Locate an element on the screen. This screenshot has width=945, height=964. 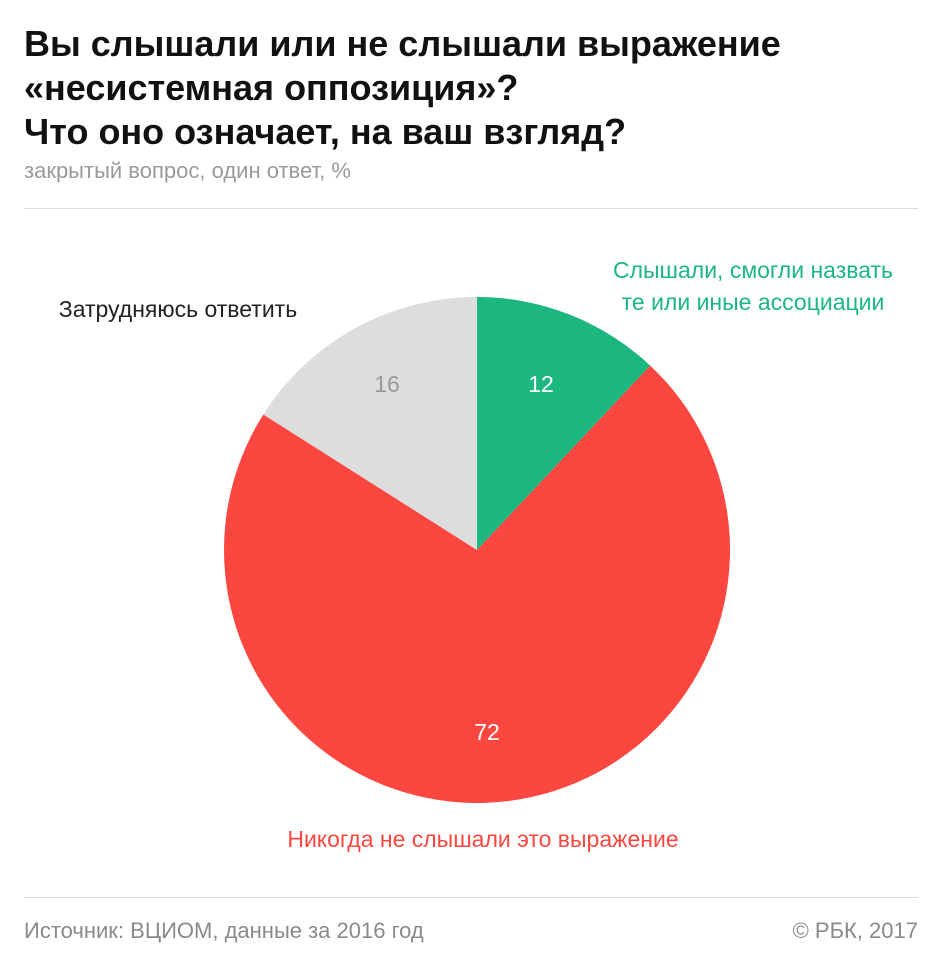
slice-hard-to-answer-value-label: 16 is located at coordinates (387, 384).